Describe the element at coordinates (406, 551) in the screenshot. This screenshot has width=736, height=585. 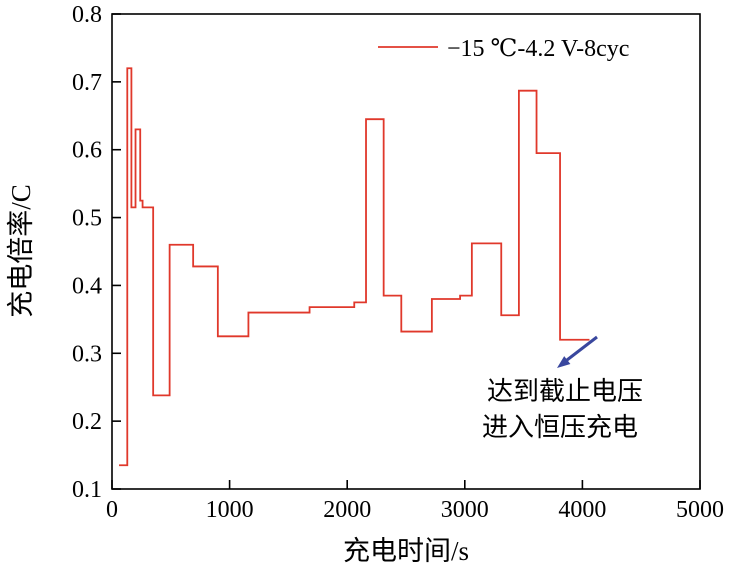
I see `x-axis-label: 充电时间/s` at that location.